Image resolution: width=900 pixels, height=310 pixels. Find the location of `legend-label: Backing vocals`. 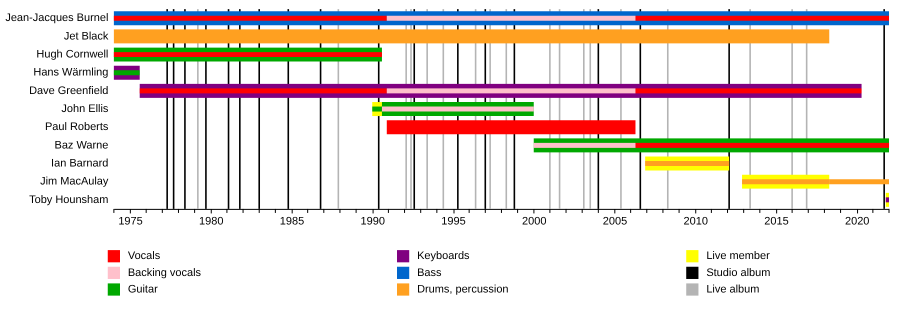

legend-label: Backing vocals is located at coordinates (165, 272).